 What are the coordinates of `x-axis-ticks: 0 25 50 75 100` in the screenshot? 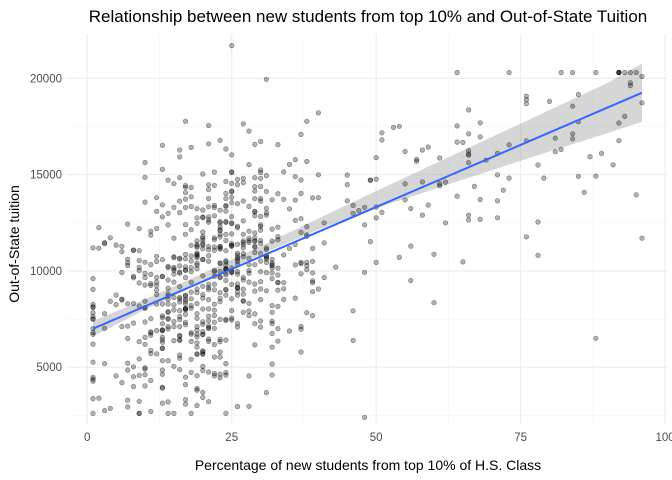 It's located at (378, 438).